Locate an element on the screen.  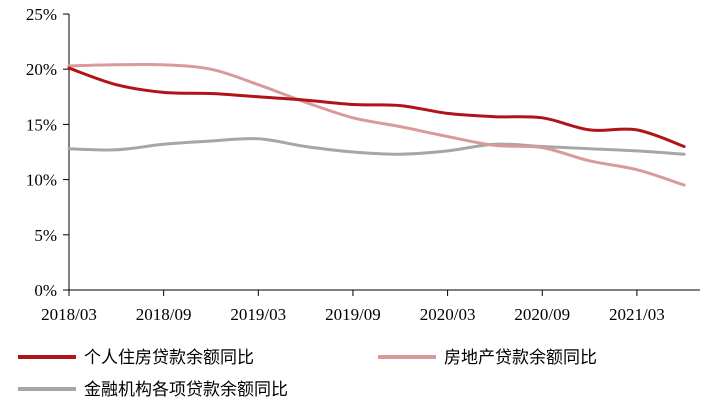
legend-label-2: 房地产贷款余额同比 is located at coordinates (520, 358).